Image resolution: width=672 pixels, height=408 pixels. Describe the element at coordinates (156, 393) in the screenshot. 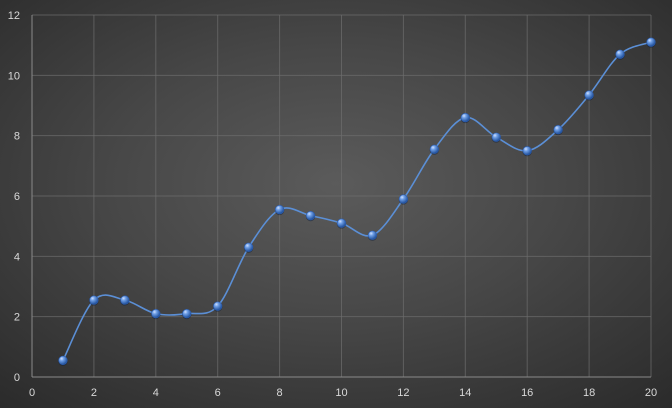

I see `x-tick-label: 4` at that location.